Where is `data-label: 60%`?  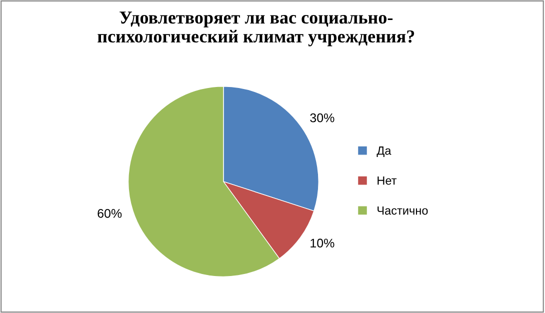
data-label: 60% is located at coordinates (110, 213).